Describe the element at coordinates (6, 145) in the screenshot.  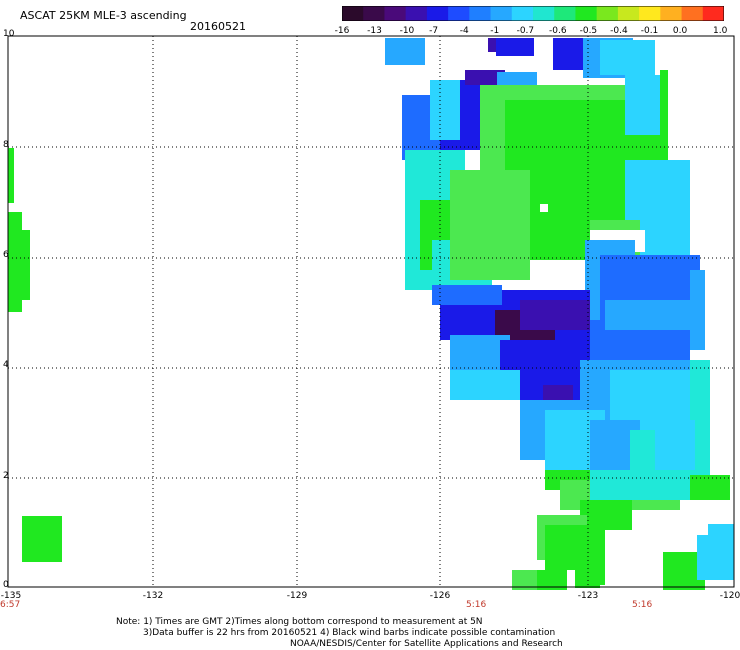
I see `y-tick-8: 8` at that location.